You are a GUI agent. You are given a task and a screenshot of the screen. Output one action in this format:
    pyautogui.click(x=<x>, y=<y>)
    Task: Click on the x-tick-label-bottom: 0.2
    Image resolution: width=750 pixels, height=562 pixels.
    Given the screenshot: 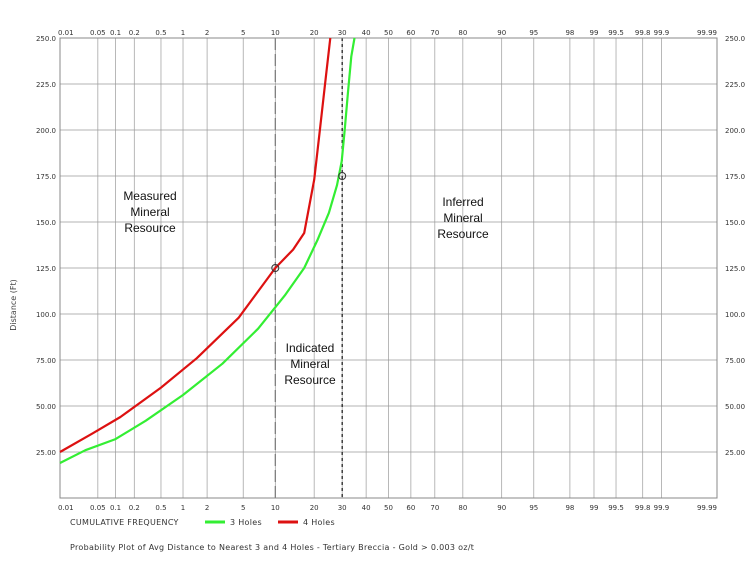 What is the action you would take?
    pyautogui.click(x=134, y=508)
    